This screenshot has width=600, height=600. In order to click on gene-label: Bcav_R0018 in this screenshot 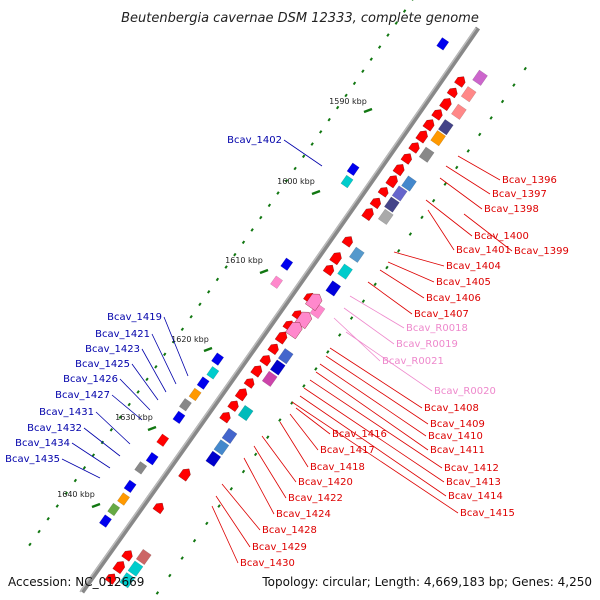, I will do `click(437, 328)`.